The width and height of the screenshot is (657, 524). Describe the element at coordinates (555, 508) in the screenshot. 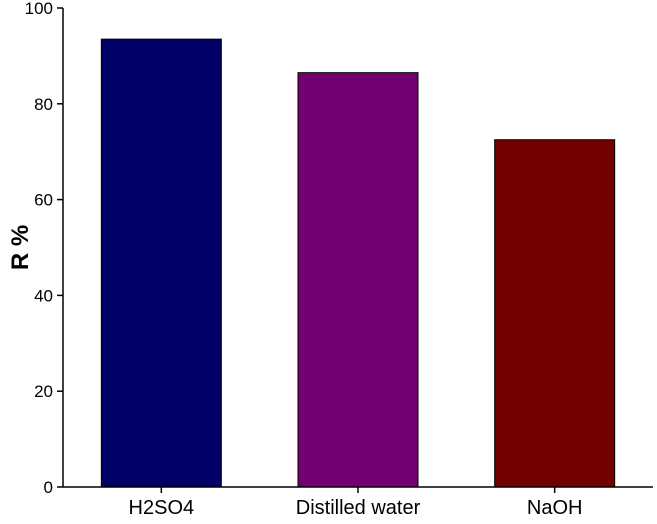

I see `x-tick-label: NaOH` at that location.